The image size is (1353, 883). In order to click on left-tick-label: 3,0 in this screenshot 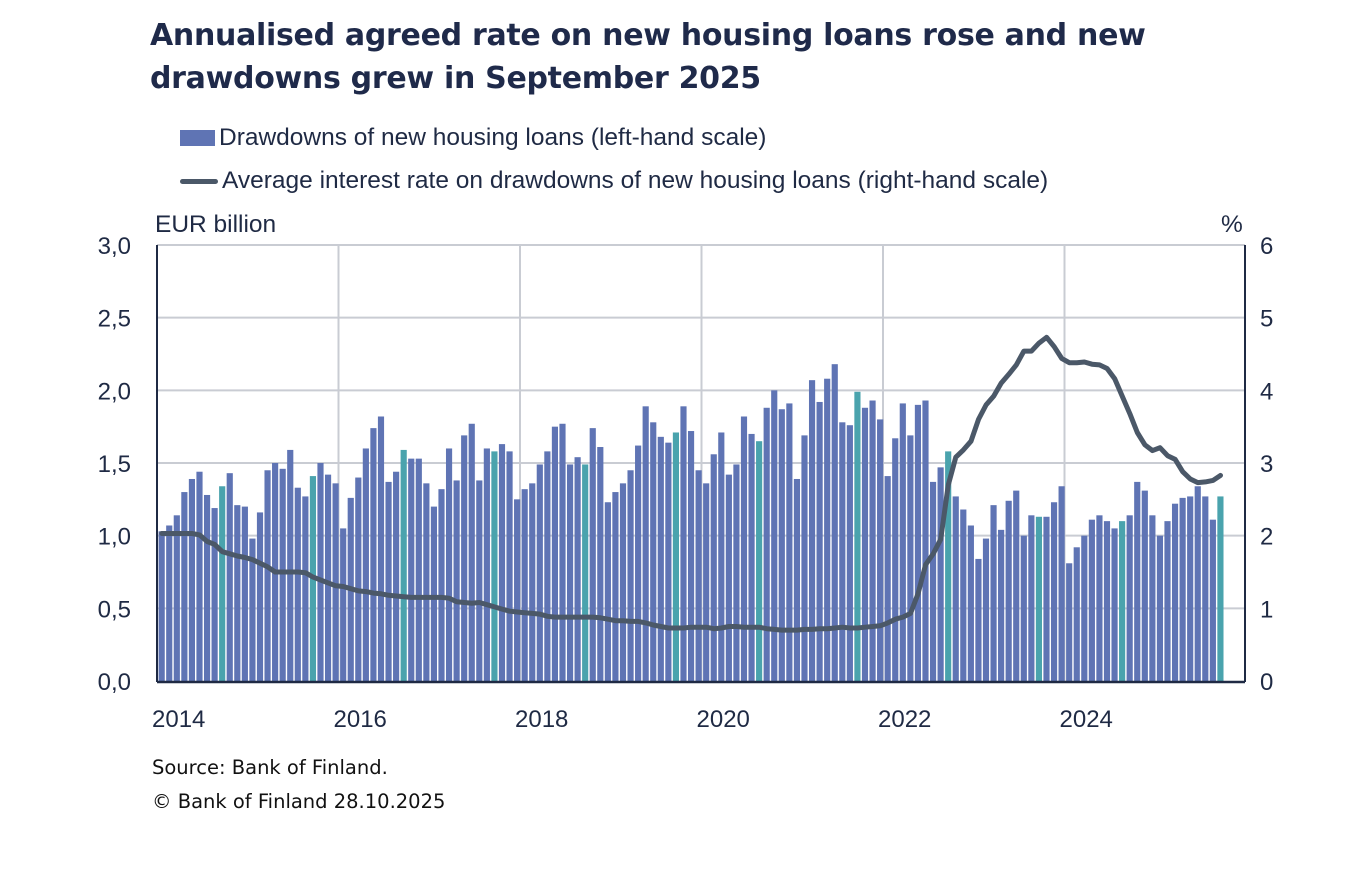, I will do `click(114, 246)`.